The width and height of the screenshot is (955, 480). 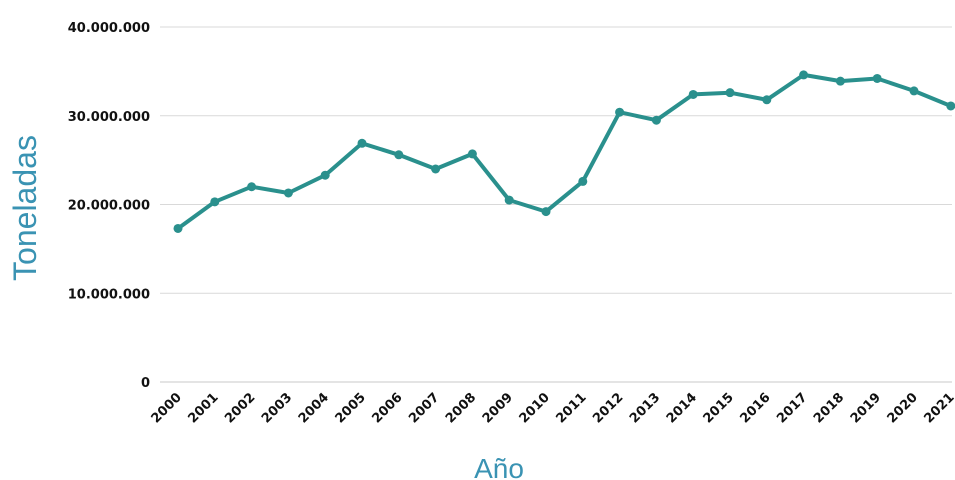 I want to click on x-tick-label: 2008, so click(x=461, y=408).